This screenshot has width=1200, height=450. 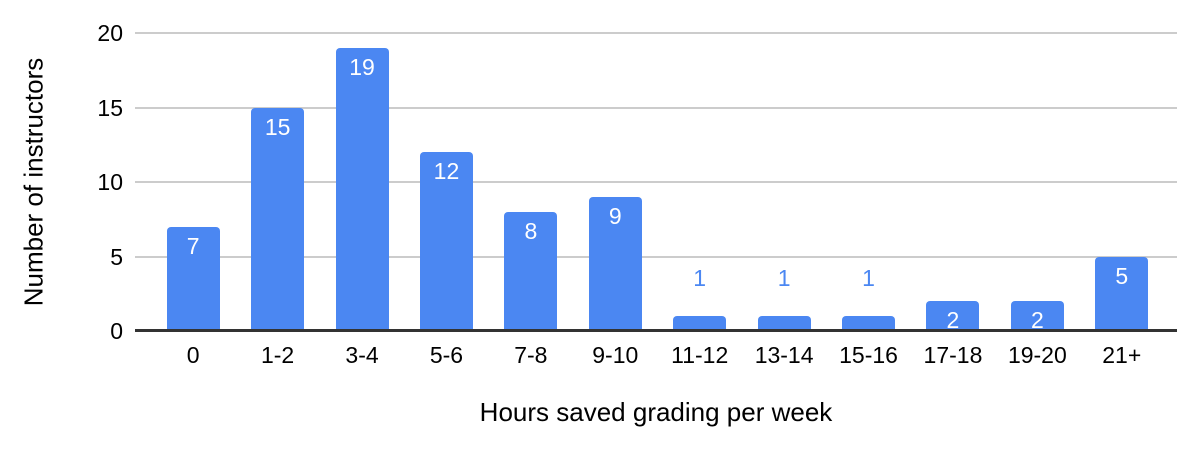 What do you see at coordinates (615, 263) in the screenshot?
I see `bar-9-10: 9` at bounding box center [615, 263].